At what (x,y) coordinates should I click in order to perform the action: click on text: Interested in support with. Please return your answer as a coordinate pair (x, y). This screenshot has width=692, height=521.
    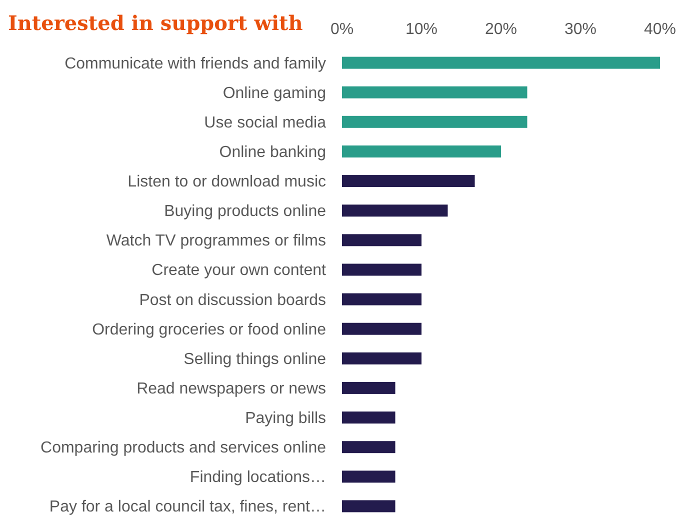
    Looking at the image, I should click on (156, 23).